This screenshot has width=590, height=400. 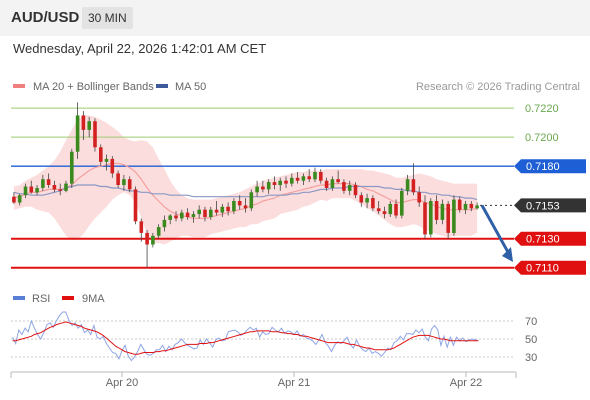 What do you see at coordinates (294, 383) in the screenshot?
I see `time-axis-label: Apr 21` at bounding box center [294, 383].